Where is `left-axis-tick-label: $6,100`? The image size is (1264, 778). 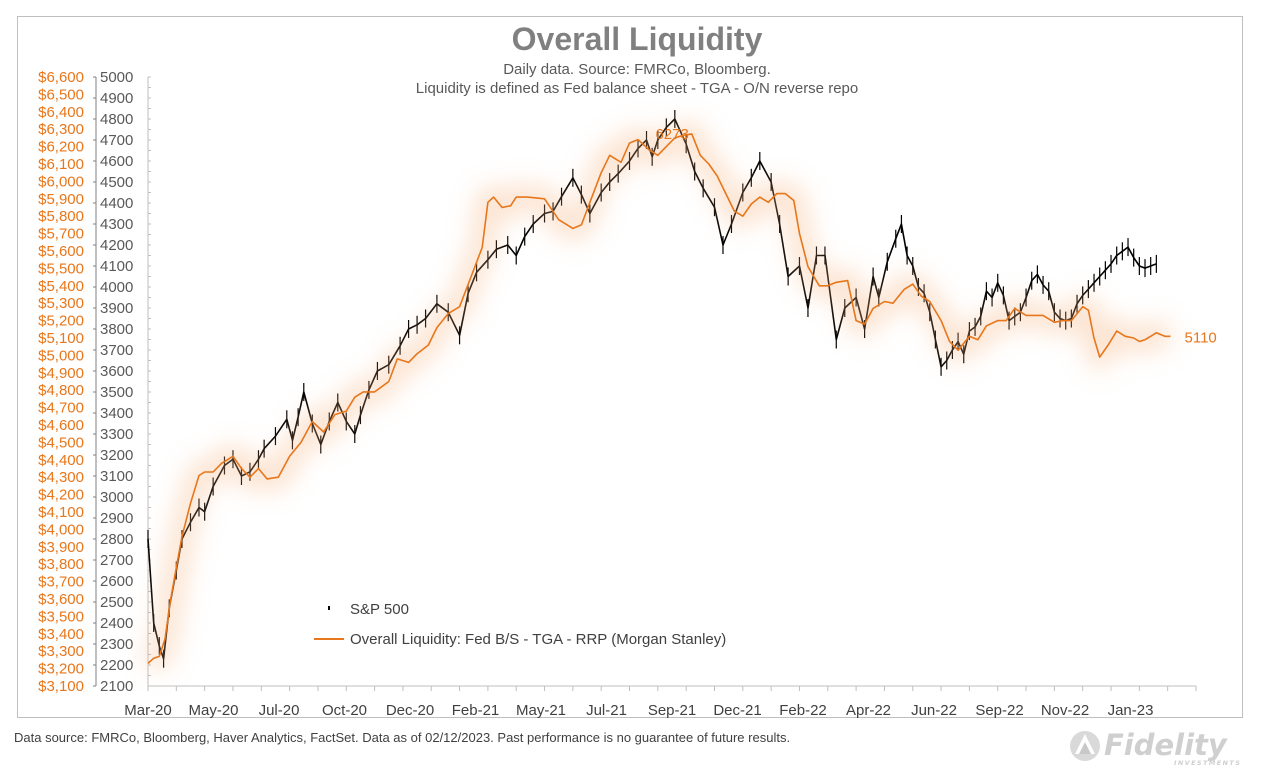
left-axis-tick-label: $6,100 is located at coordinates (61, 164).